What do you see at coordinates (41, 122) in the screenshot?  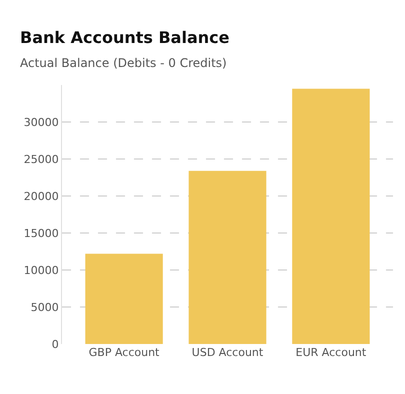 I see `y-tick-label: 30000` at bounding box center [41, 122].